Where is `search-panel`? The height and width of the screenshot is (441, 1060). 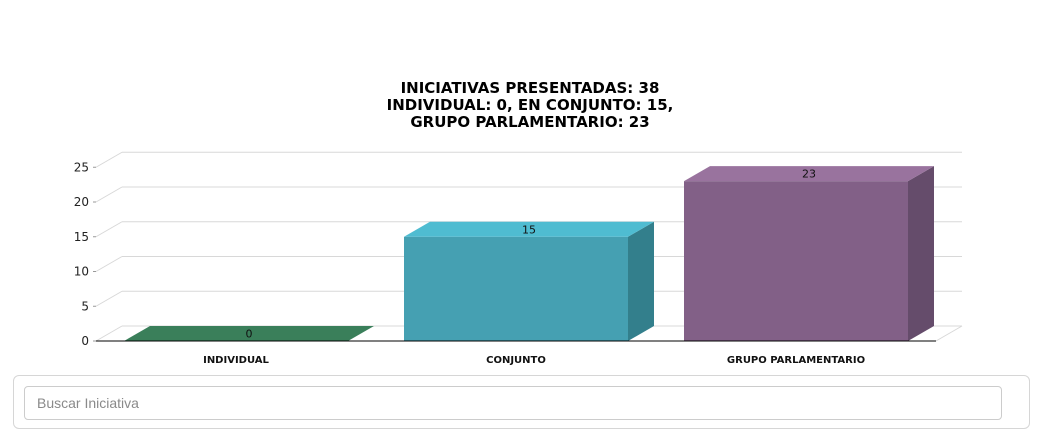 search-panel is located at coordinates (521, 402).